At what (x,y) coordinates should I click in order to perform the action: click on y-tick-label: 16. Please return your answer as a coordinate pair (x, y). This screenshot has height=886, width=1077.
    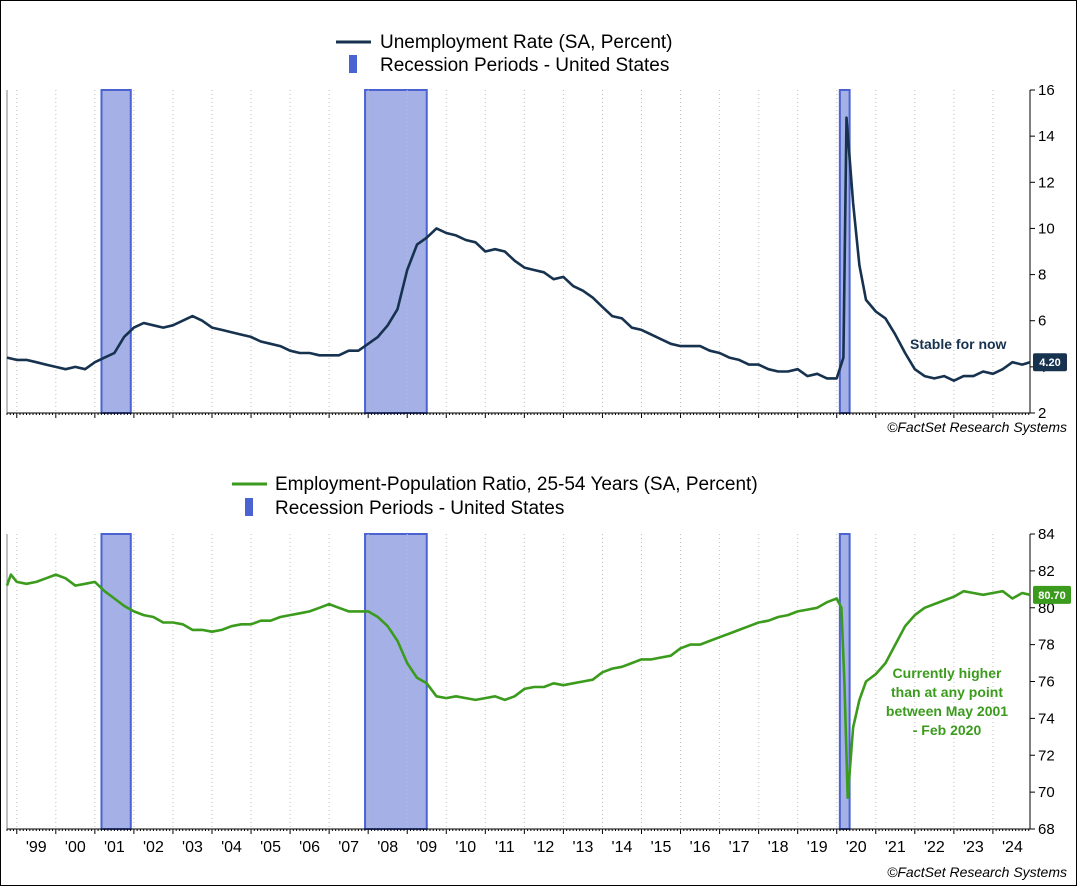
    Looking at the image, I should click on (1046, 90).